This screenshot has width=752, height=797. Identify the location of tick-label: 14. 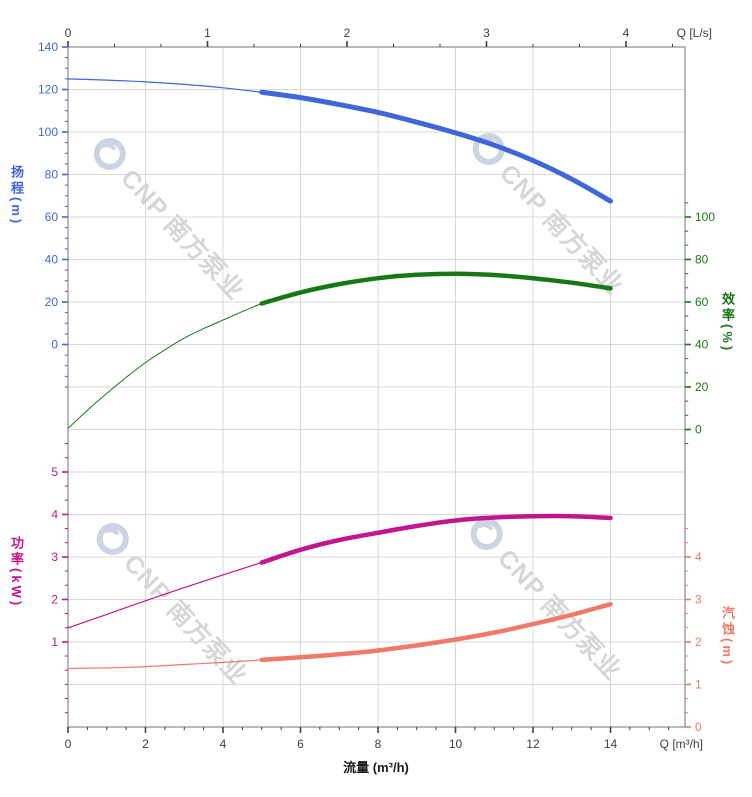
(611, 744).